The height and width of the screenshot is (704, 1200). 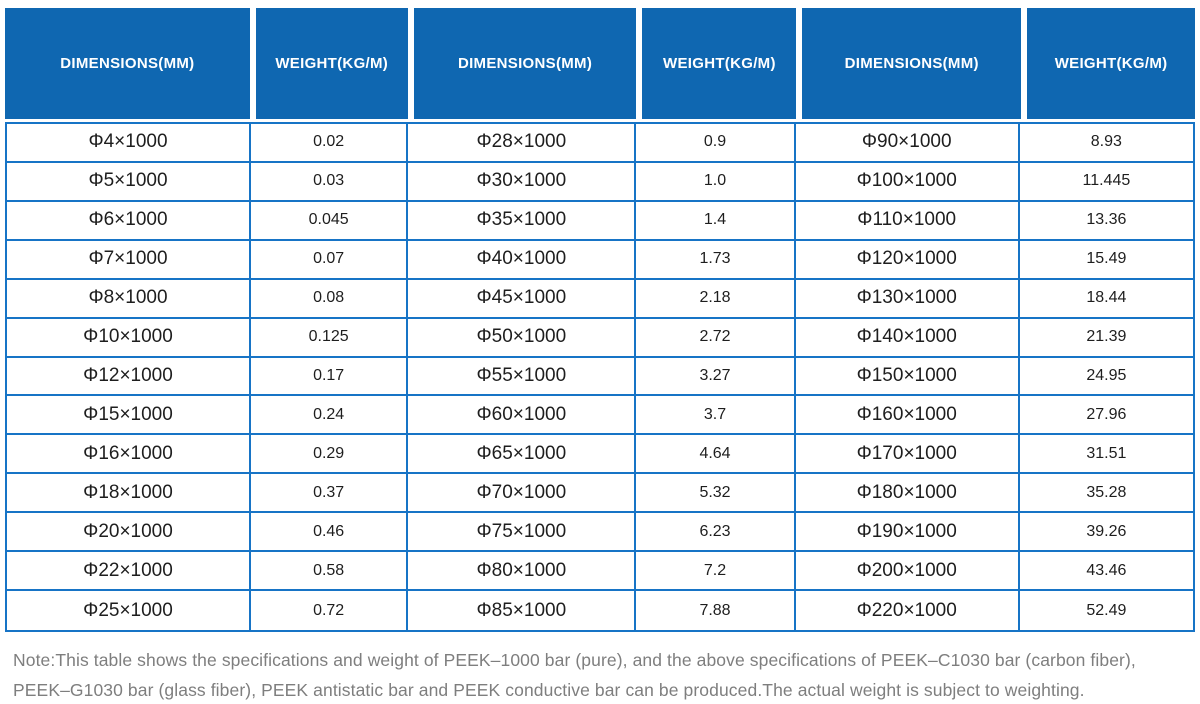 I want to click on weight-cell: 1.0, so click(x=716, y=182).